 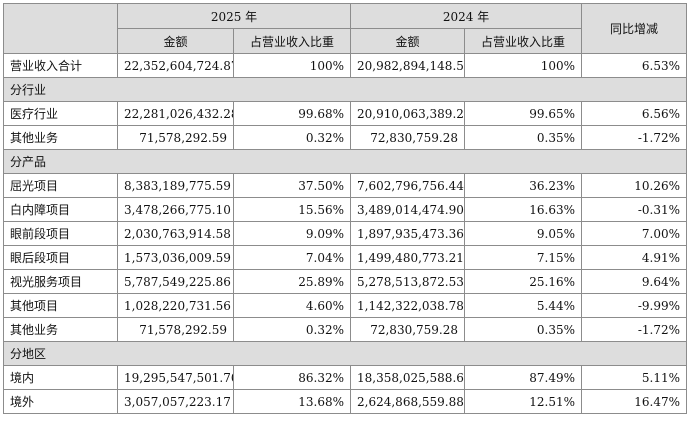 What do you see at coordinates (175, 377) in the screenshot?
I see `cell-amount-2025: 19,295,547,501.70` at bounding box center [175, 377].